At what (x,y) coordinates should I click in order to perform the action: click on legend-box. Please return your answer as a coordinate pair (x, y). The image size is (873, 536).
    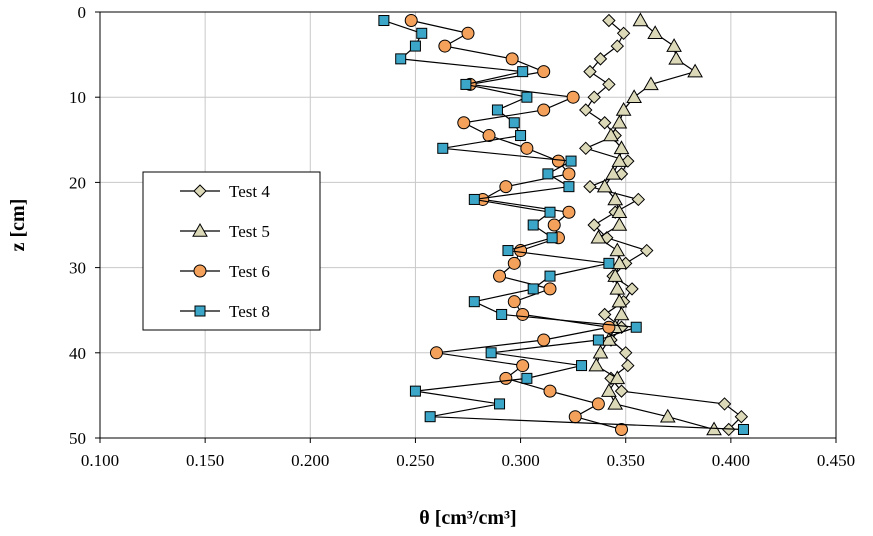
    Looking at the image, I should click on (231, 251).